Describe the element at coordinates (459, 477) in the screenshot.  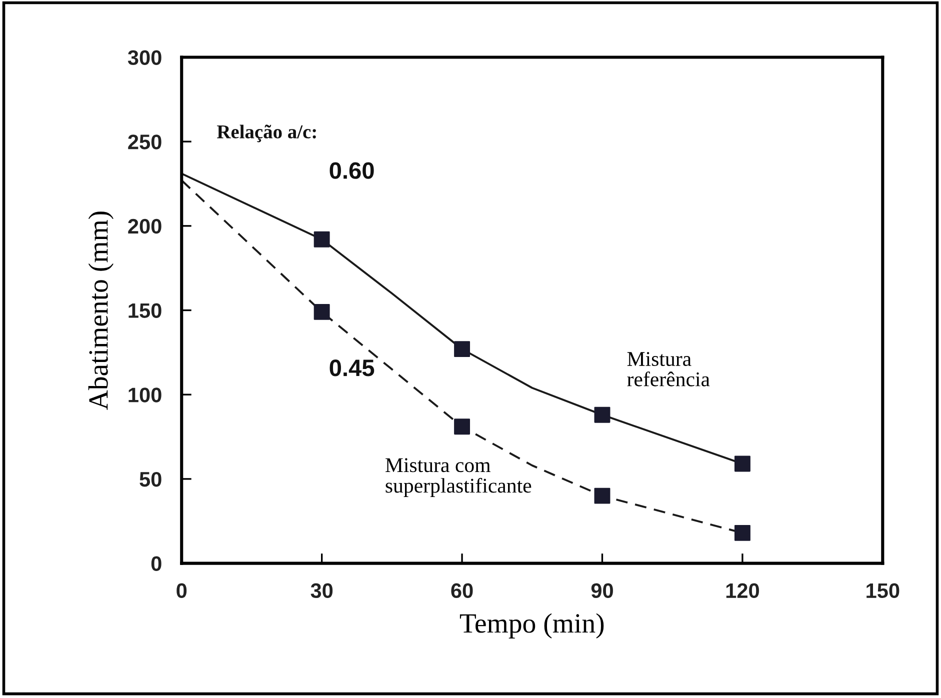
I see `series-label: Mistura com superplastificante` at that location.